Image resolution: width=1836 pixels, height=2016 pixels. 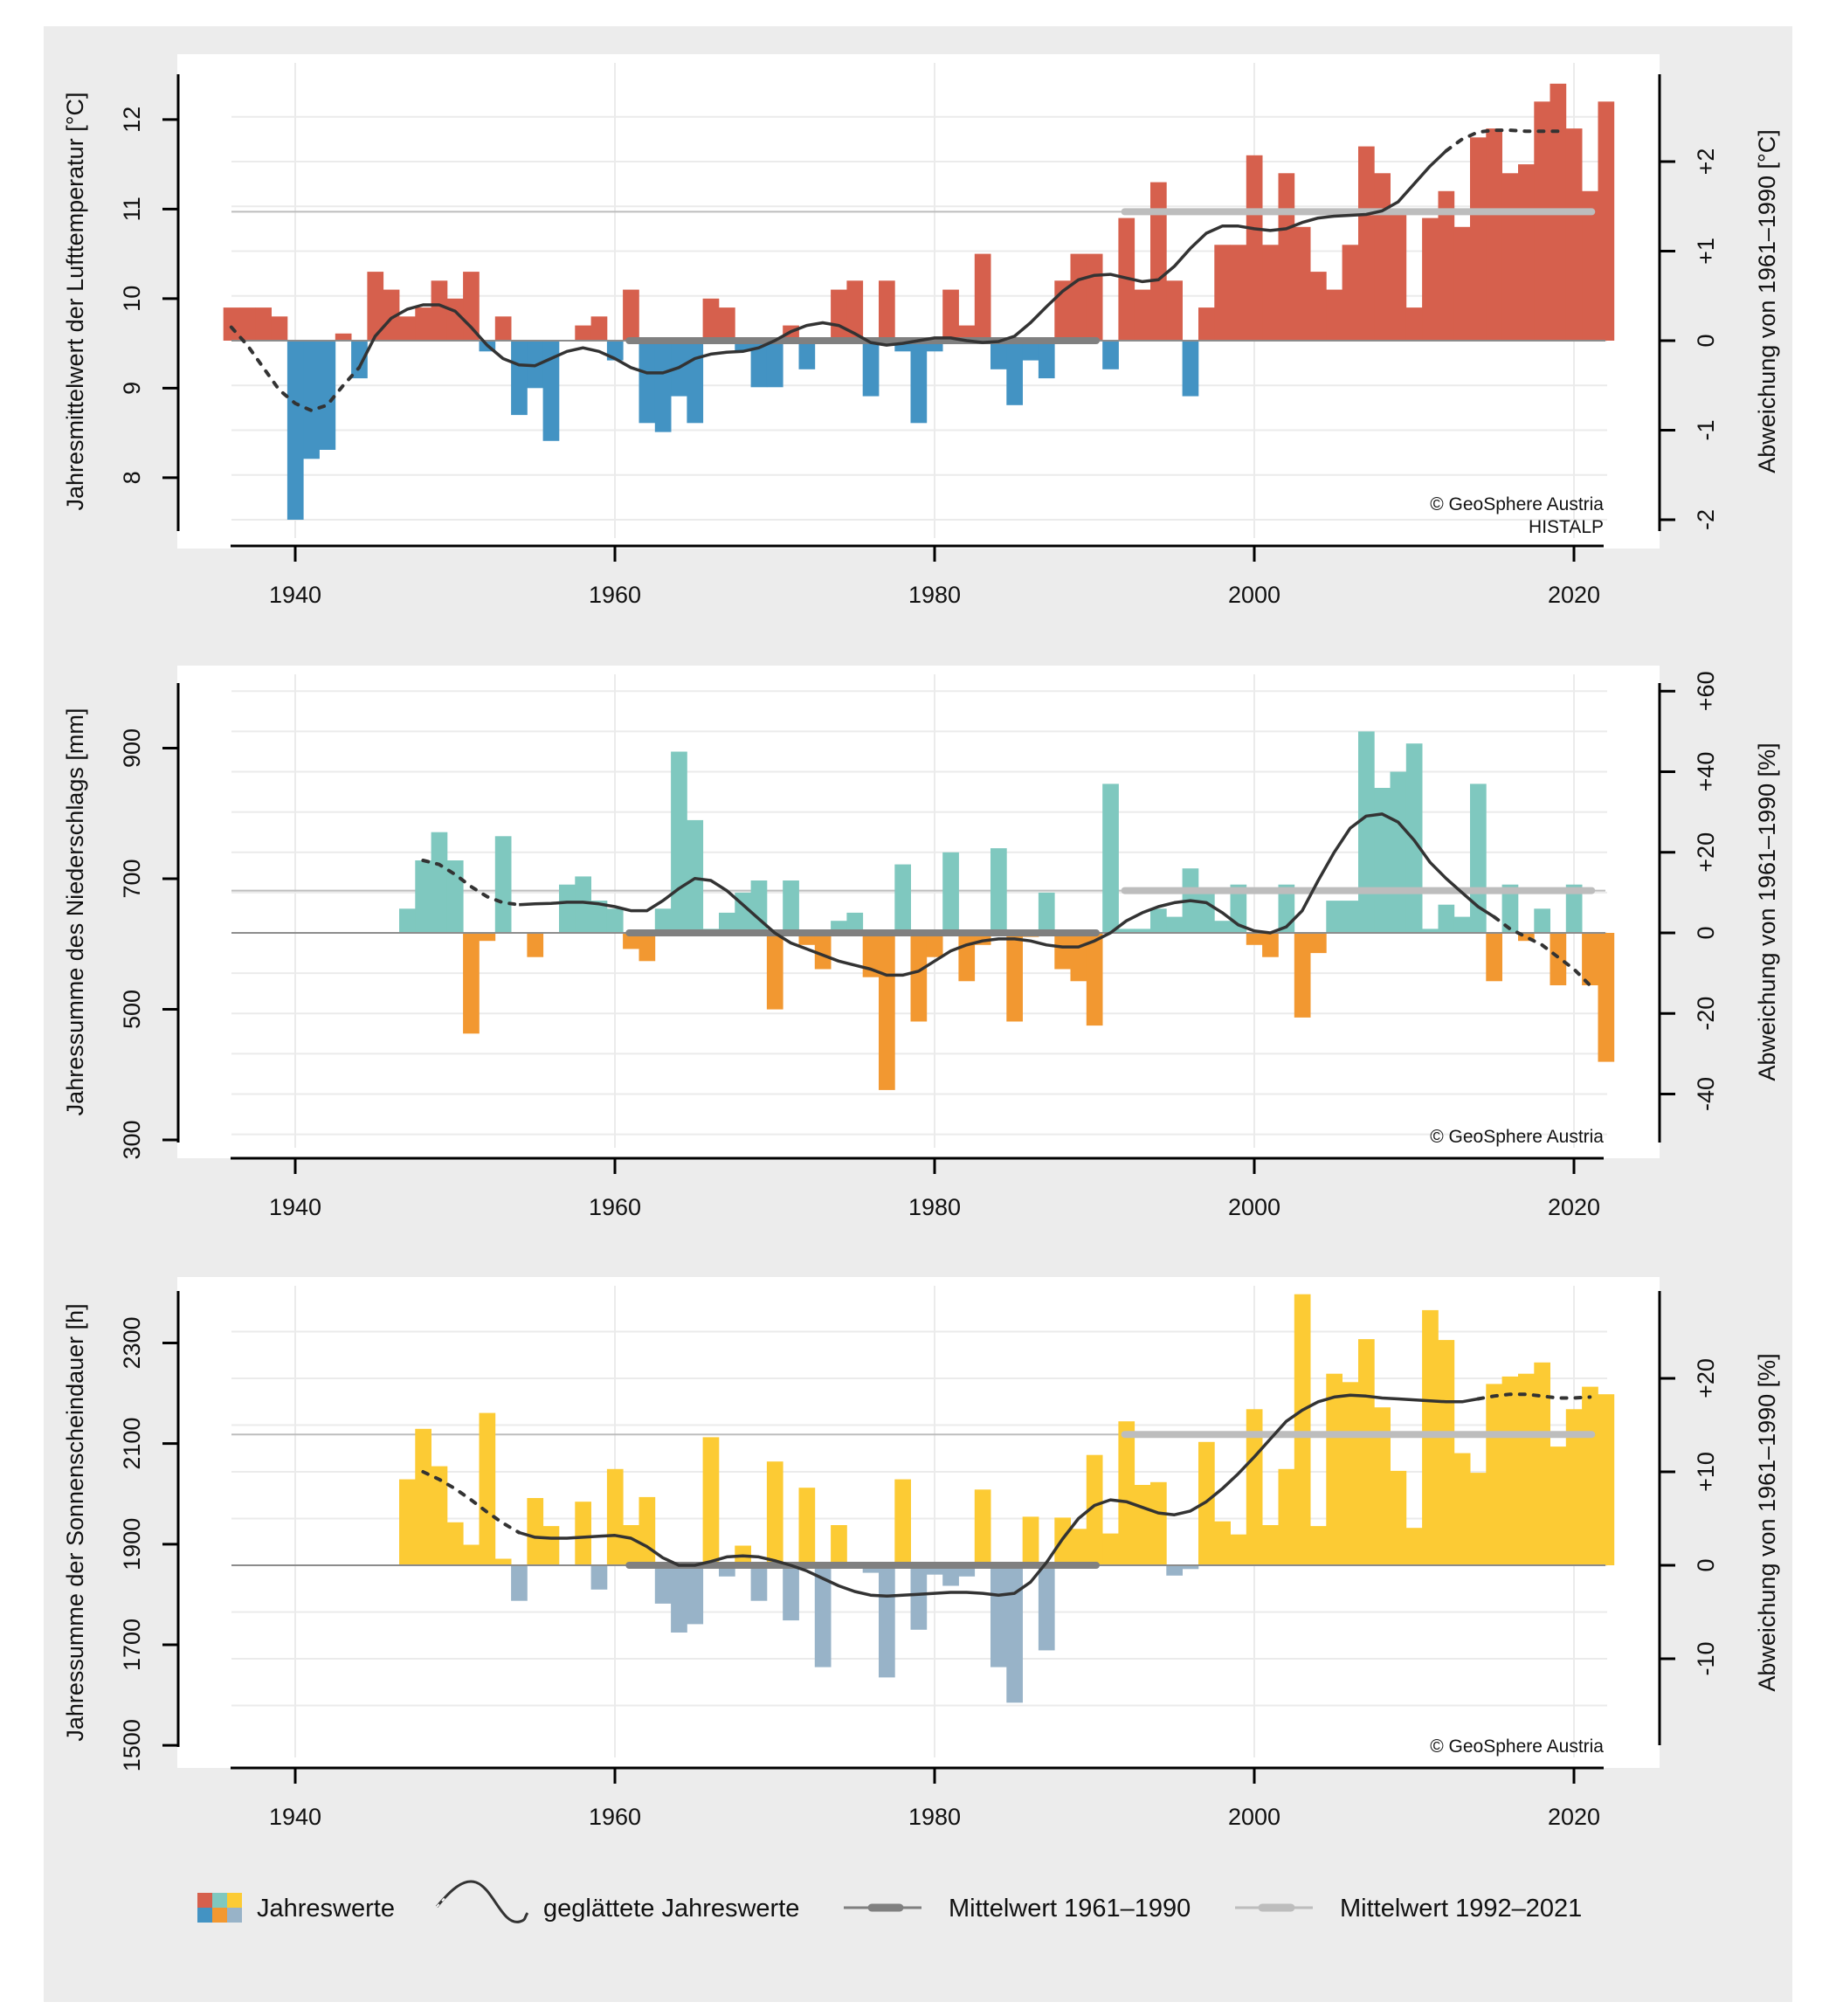 What do you see at coordinates (75, 1522) in the screenshot?
I see `left-y-axis-title: Jahressumme der Sonnenscheindauer [h]` at bounding box center [75, 1522].